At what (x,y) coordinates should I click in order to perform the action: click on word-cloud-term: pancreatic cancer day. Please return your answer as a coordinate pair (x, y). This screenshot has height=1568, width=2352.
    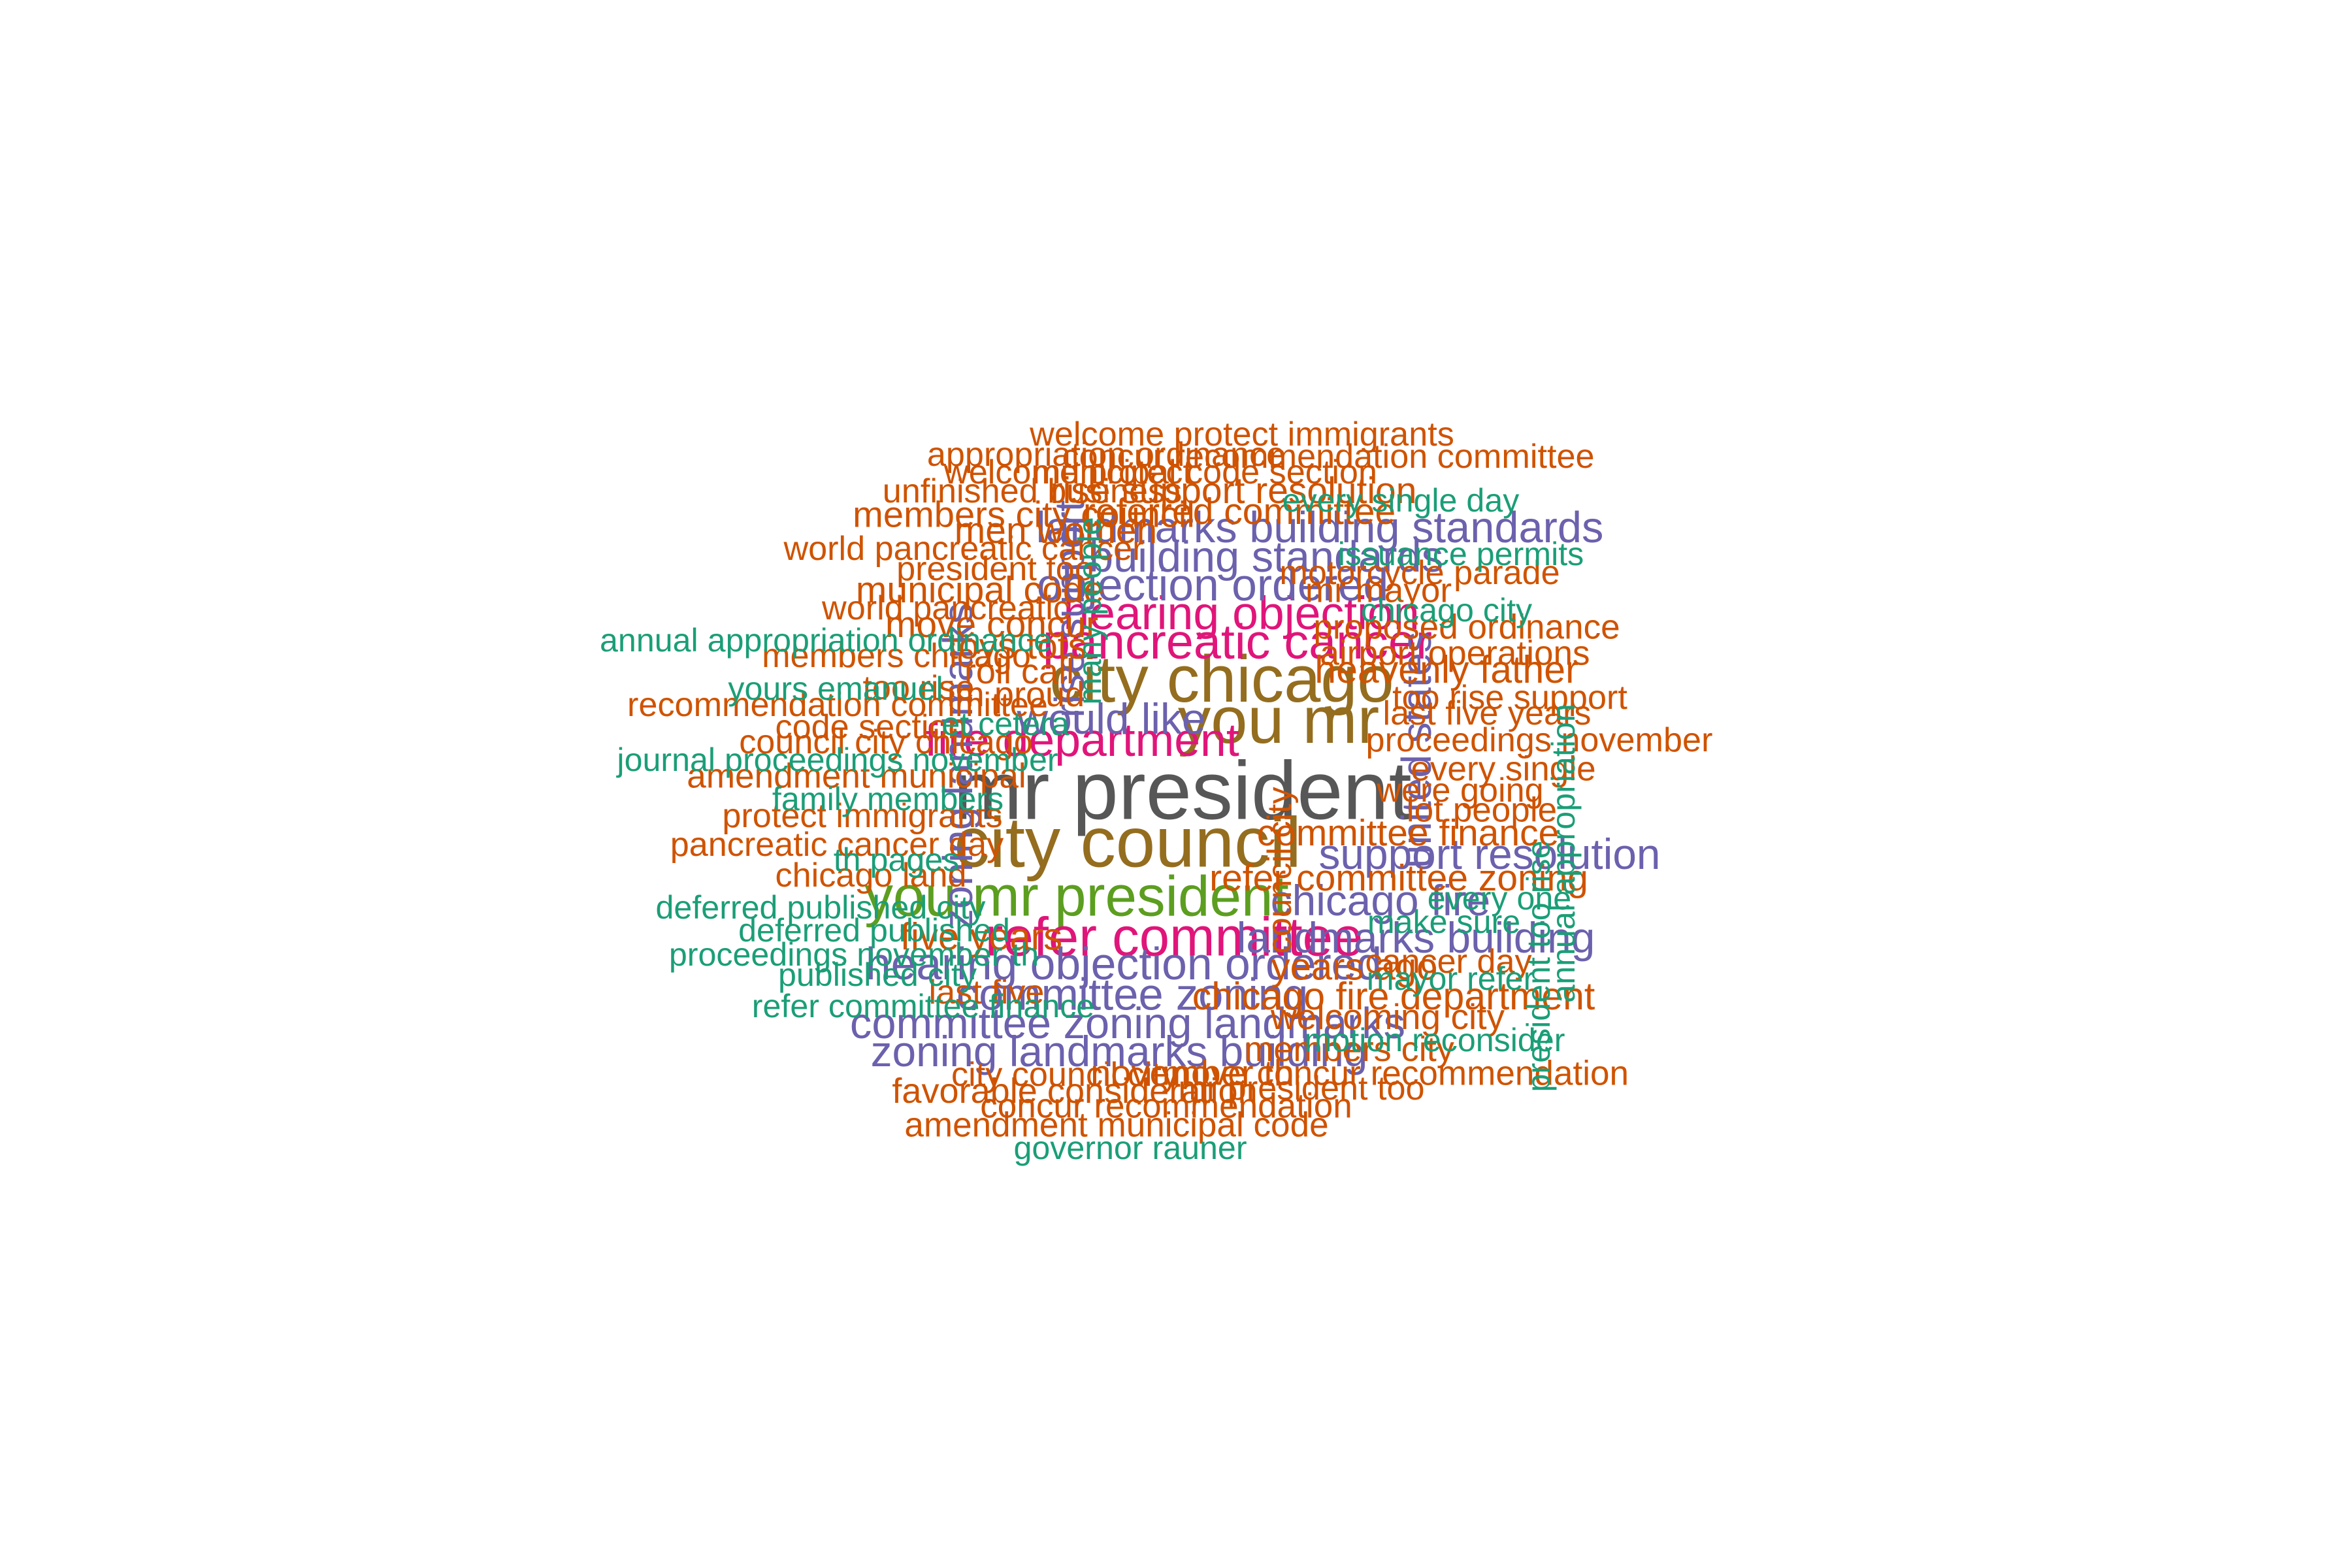
    Looking at the image, I should click on (837, 845).